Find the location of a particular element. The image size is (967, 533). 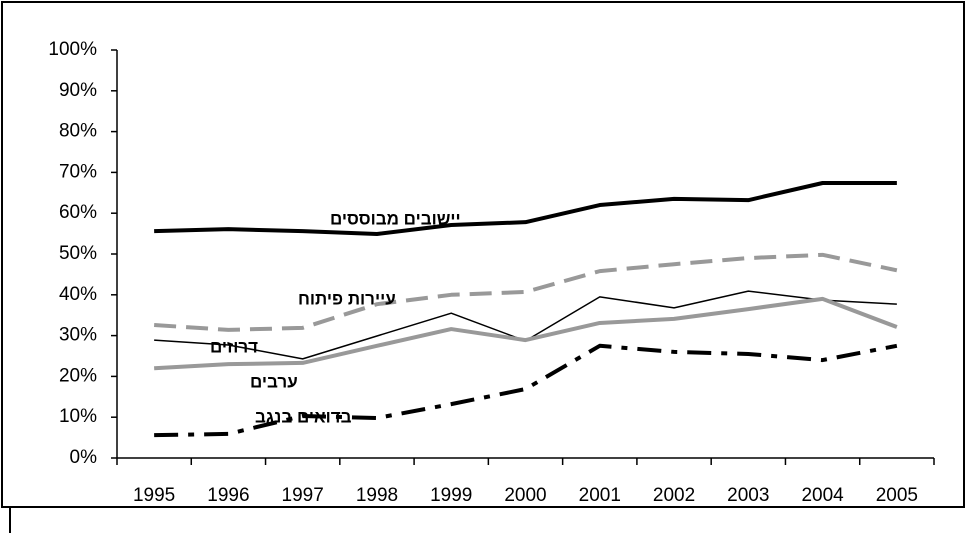

y-tick-label: 30% is located at coordinates (78, 335).